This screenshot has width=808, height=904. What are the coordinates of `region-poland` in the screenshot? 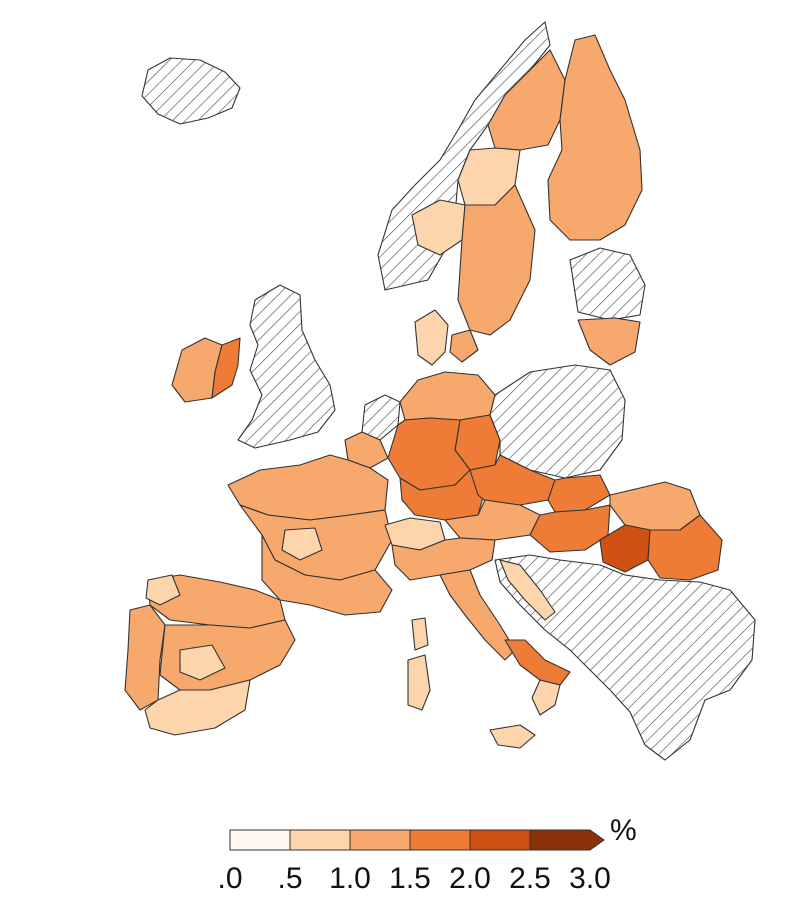 It's located at (557, 421).